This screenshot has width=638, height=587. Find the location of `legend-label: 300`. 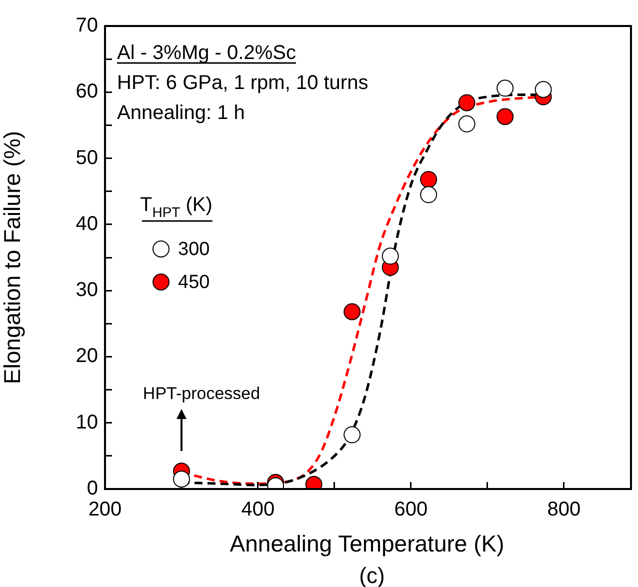

legend-label: 300 is located at coordinates (194, 249).